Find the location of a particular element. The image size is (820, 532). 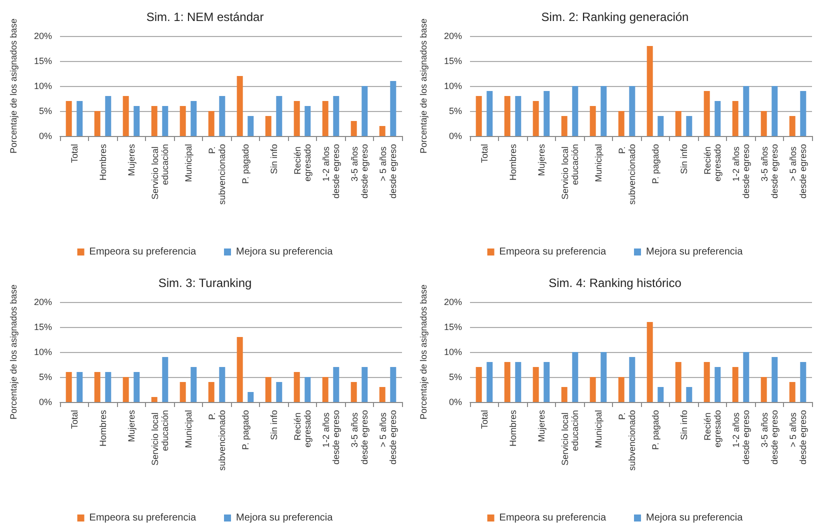

chart-title: Sim. 4: Ranking histórico is located at coordinates (615, 283).